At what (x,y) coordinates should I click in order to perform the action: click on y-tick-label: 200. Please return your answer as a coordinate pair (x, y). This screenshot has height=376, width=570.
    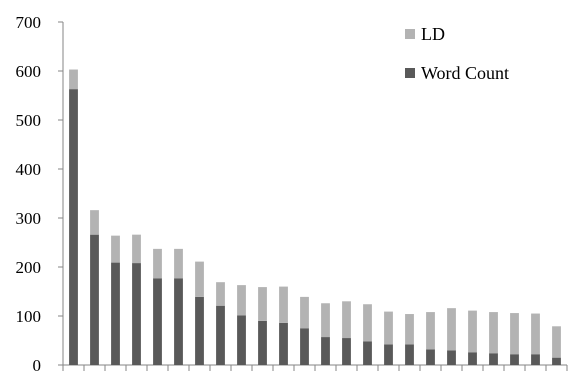
    Looking at the image, I should click on (29, 267).